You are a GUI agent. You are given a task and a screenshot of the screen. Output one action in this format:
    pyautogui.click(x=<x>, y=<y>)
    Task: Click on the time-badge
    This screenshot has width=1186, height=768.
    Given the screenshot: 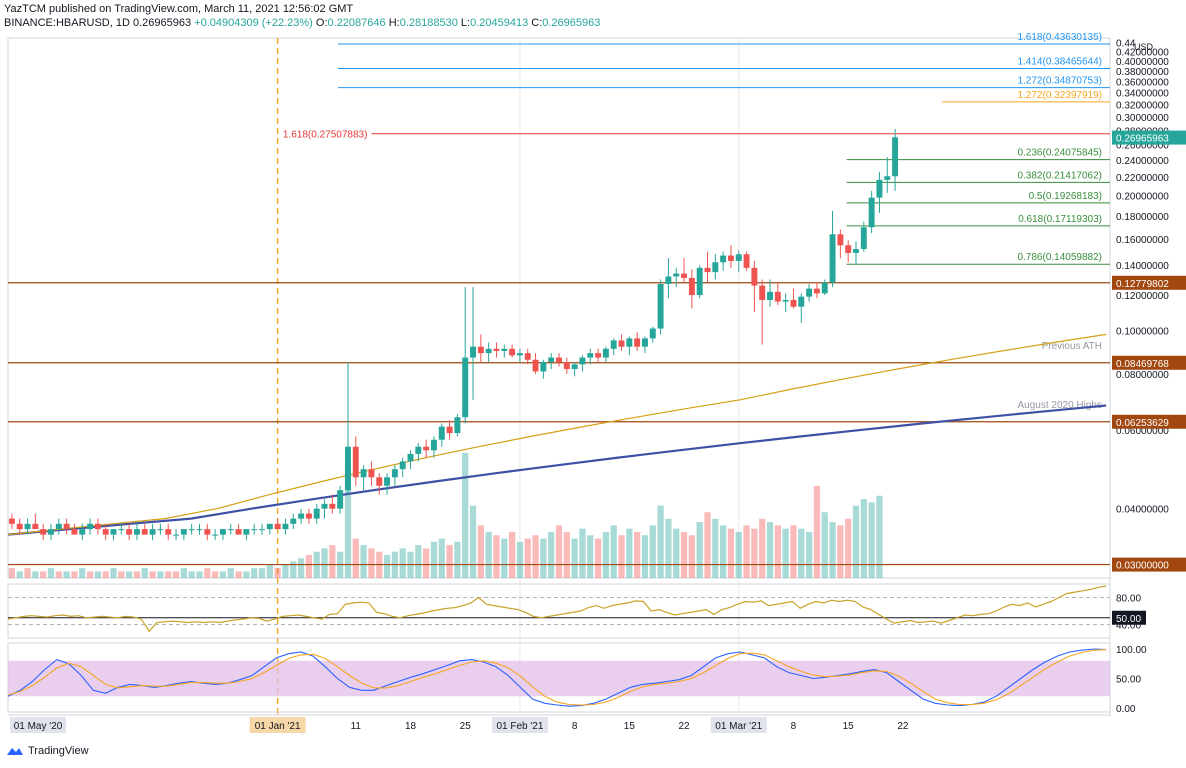 What is the action you would take?
    pyautogui.click(x=738, y=725)
    